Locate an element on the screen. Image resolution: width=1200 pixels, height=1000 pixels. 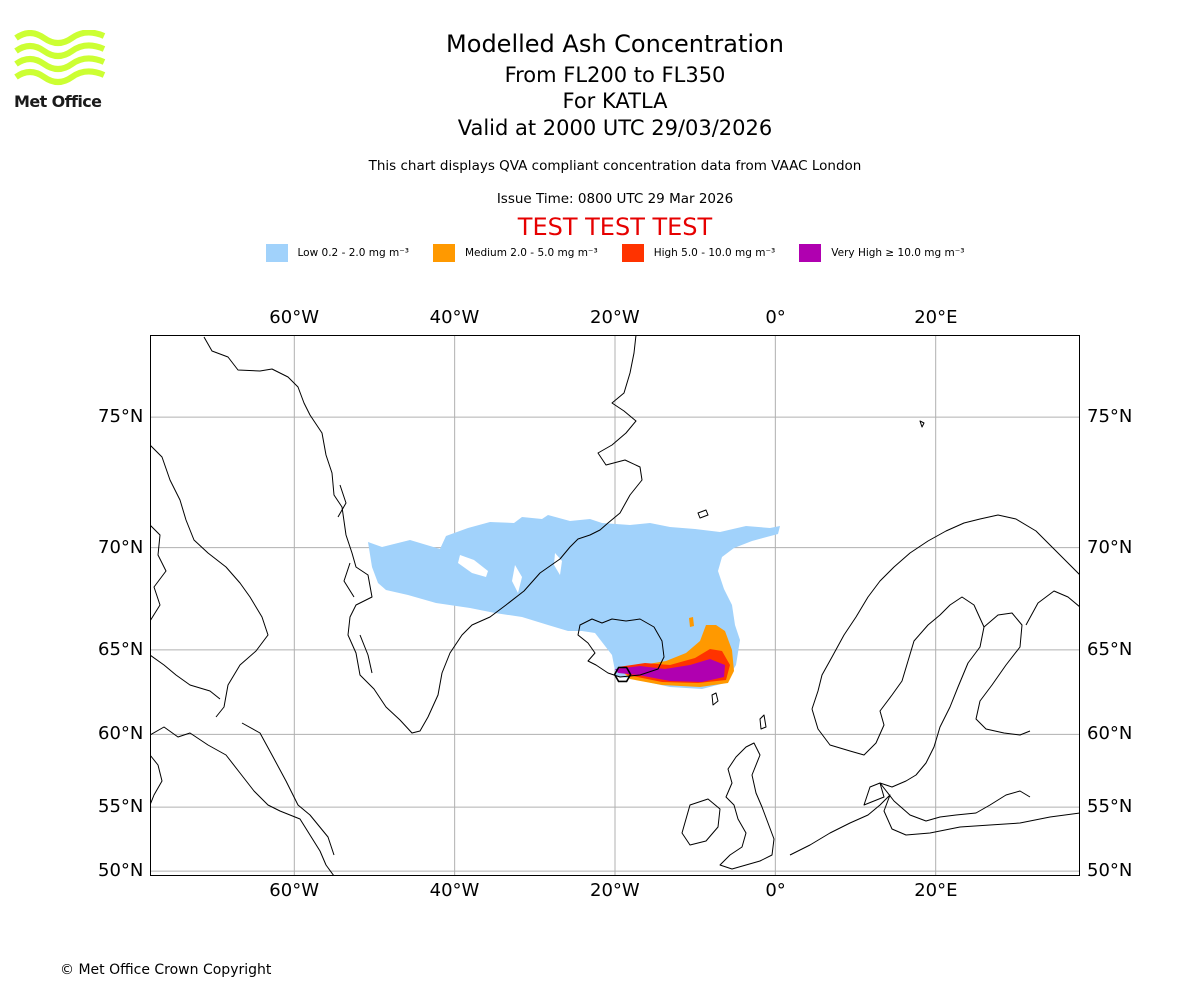
coastline-greenland is located at coordinates (423, 535).